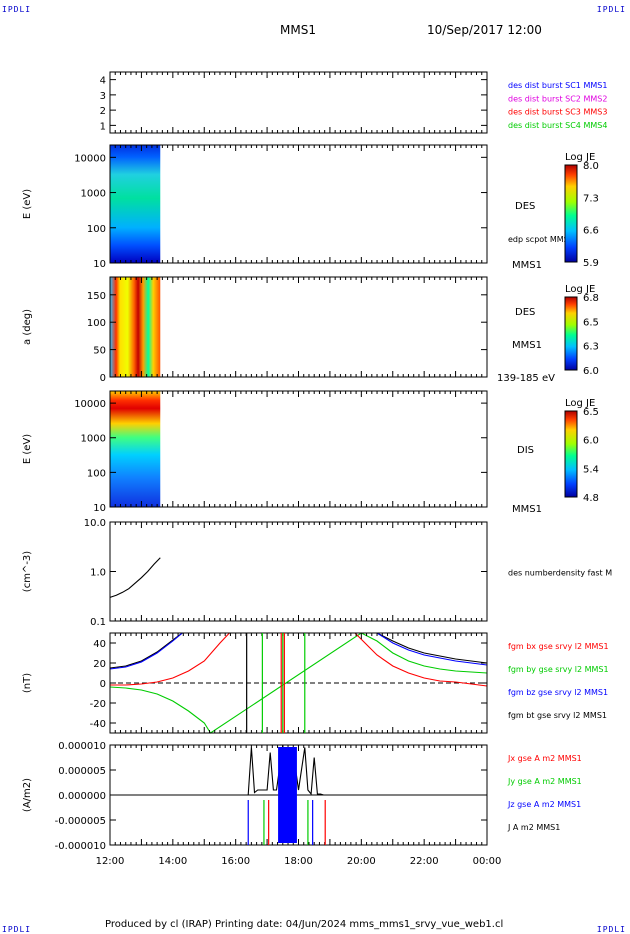 The height and width of the screenshot is (934, 630). What do you see at coordinates (525, 450) in the screenshot?
I see `panel-right-label: DIS` at bounding box center [525, 450].